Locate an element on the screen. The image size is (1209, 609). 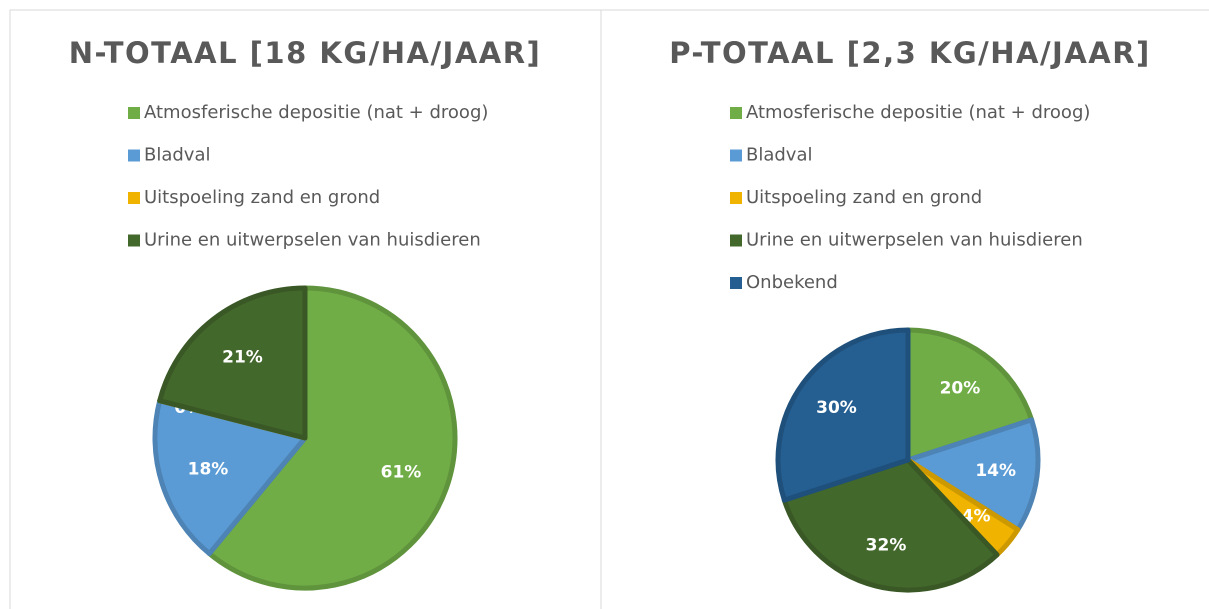
data-label: 61% is located at coordinates (401, 473).